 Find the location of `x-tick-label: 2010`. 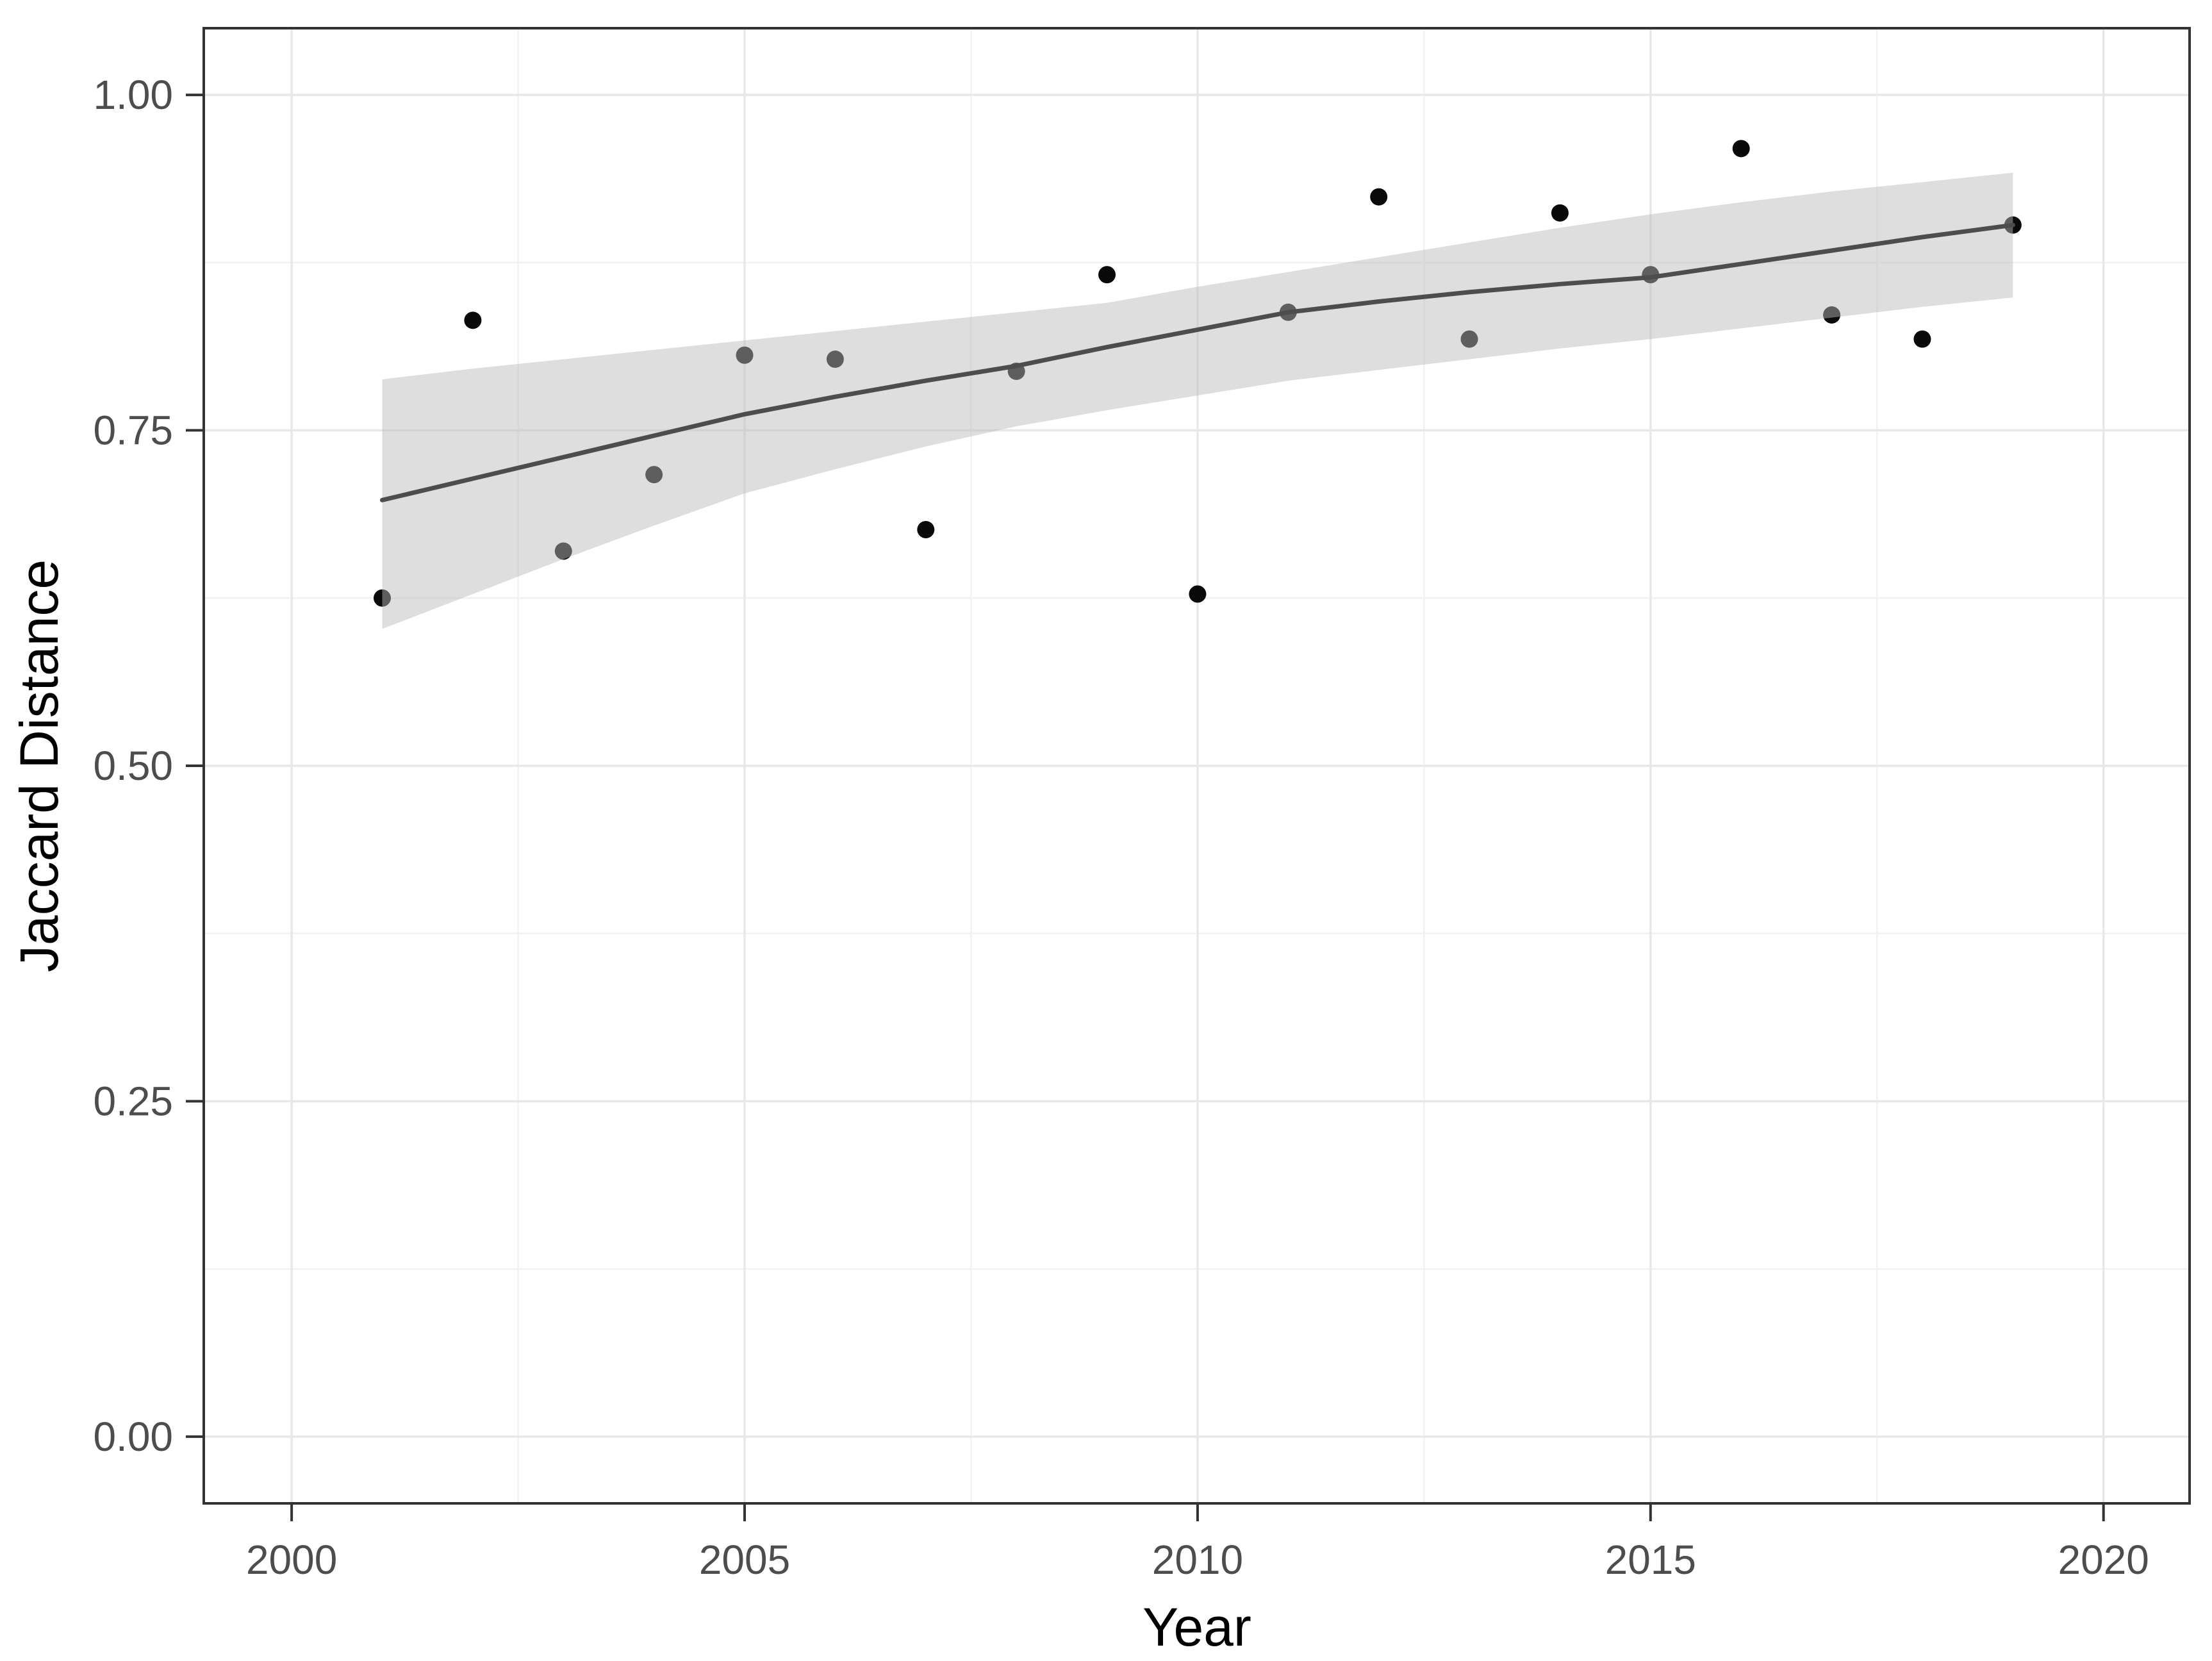

x-tick-label: 2010 is located at coordinates (1197, 1560).